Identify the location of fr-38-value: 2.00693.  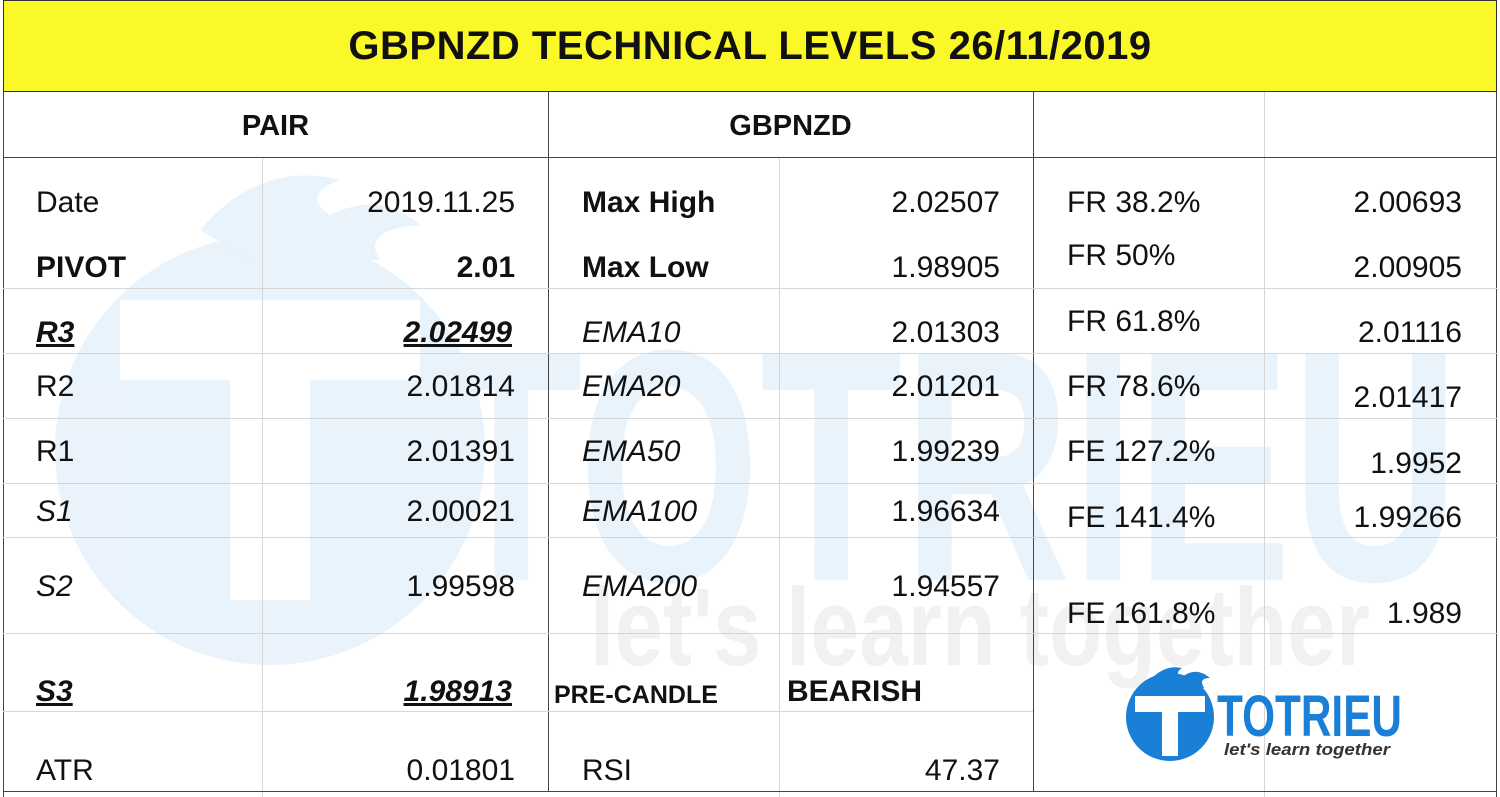
(1407, 202).